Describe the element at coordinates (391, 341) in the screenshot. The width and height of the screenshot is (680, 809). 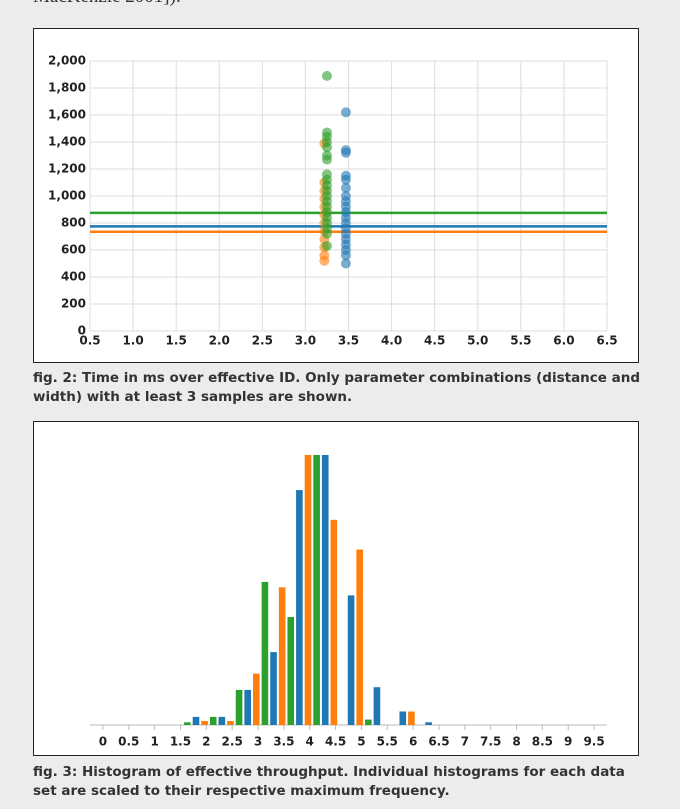
I see `x-tick-label: 4.0` at that location.